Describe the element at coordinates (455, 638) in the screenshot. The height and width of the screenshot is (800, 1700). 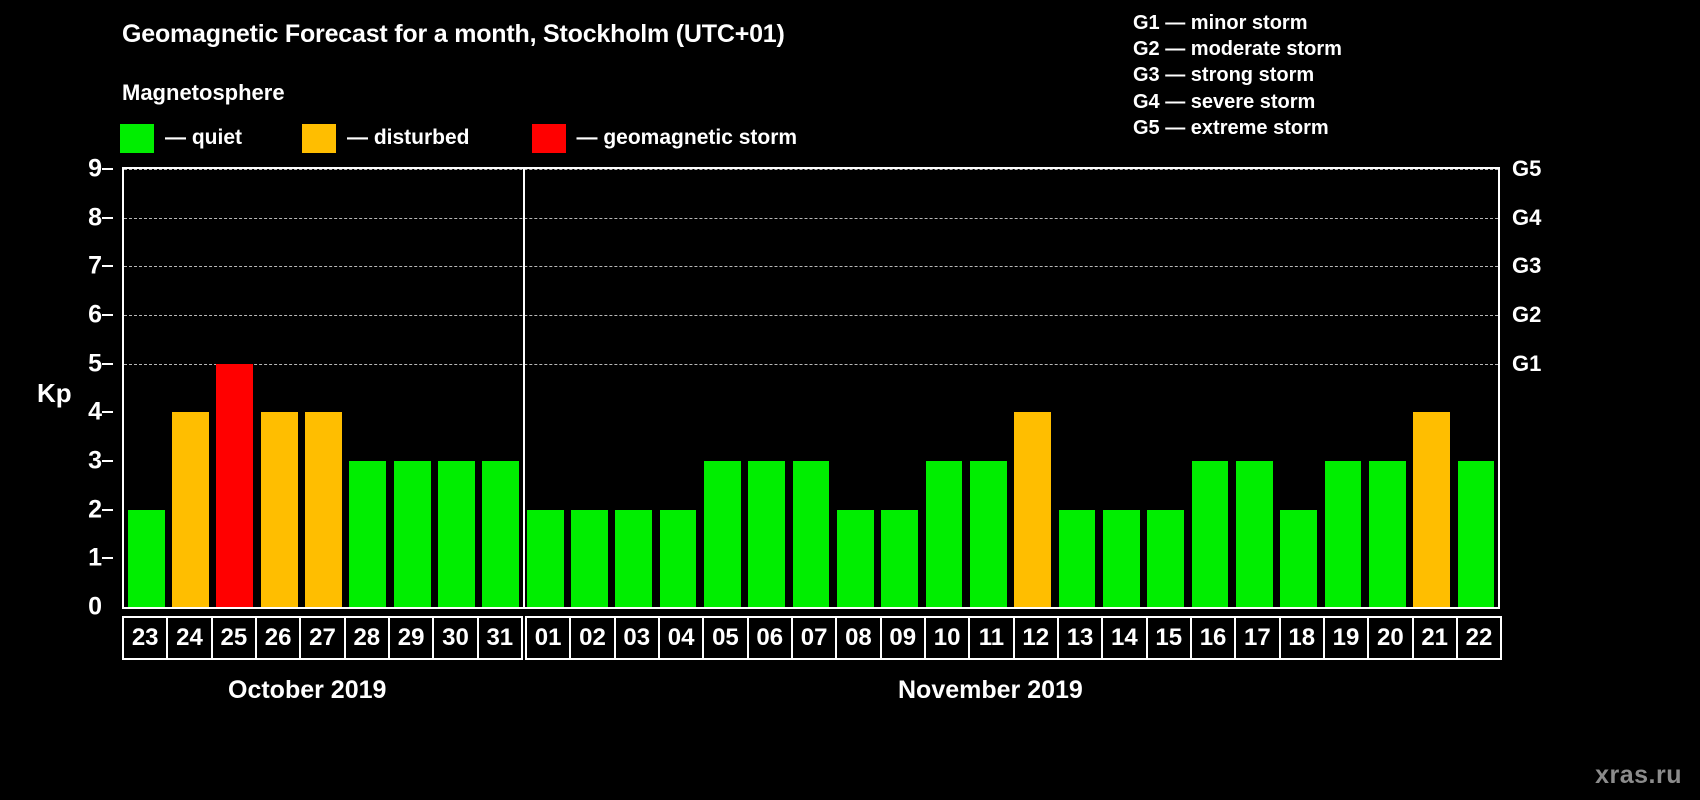
I see `date-cell-30: 30` at that location.